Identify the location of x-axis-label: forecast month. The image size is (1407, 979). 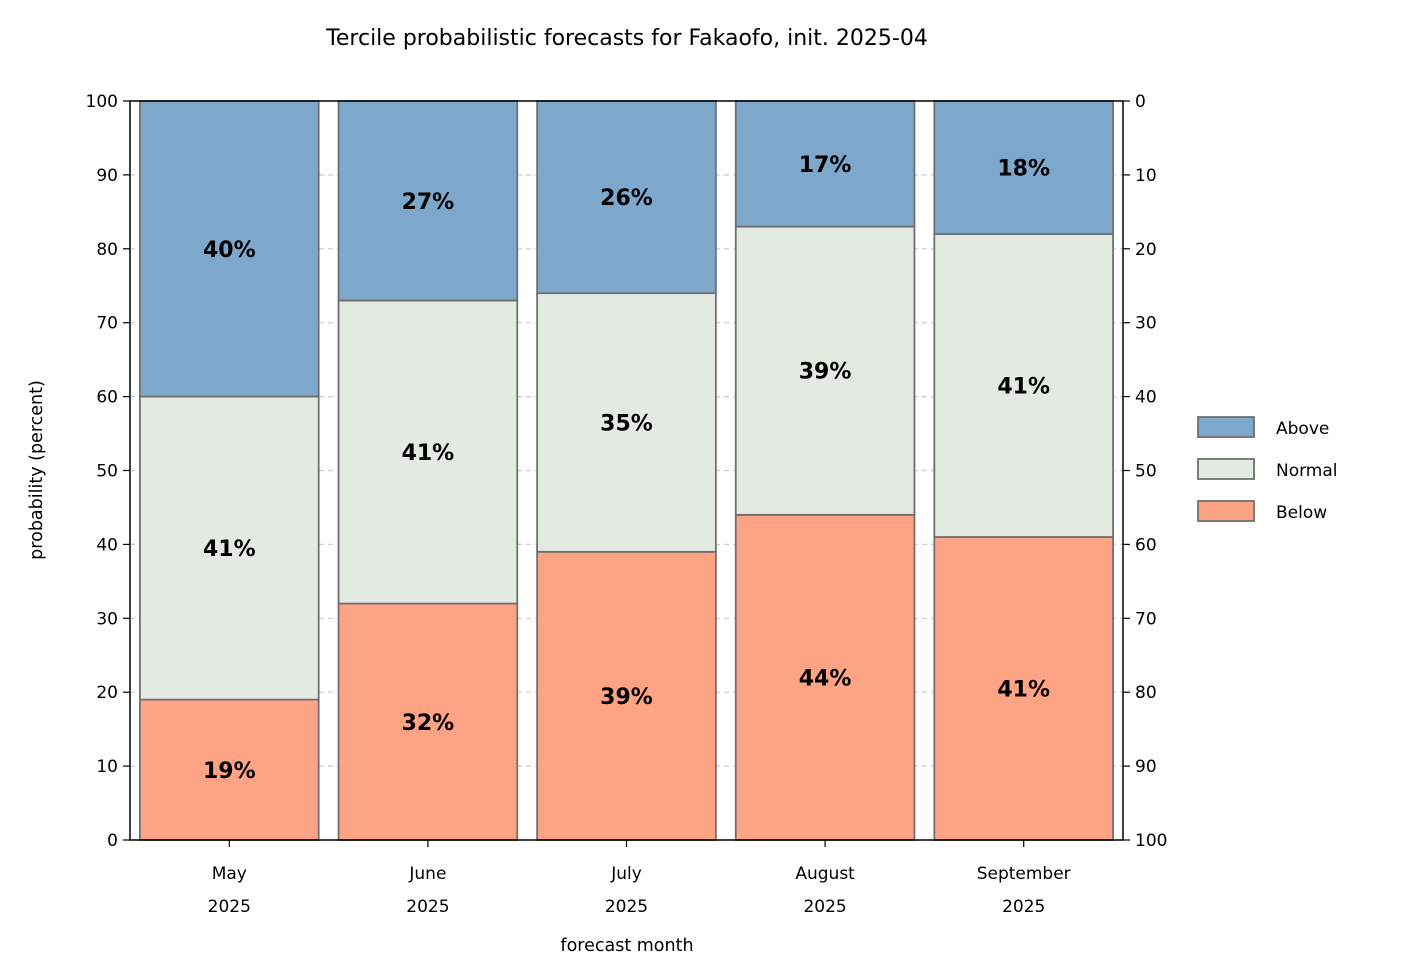
(626, 946).